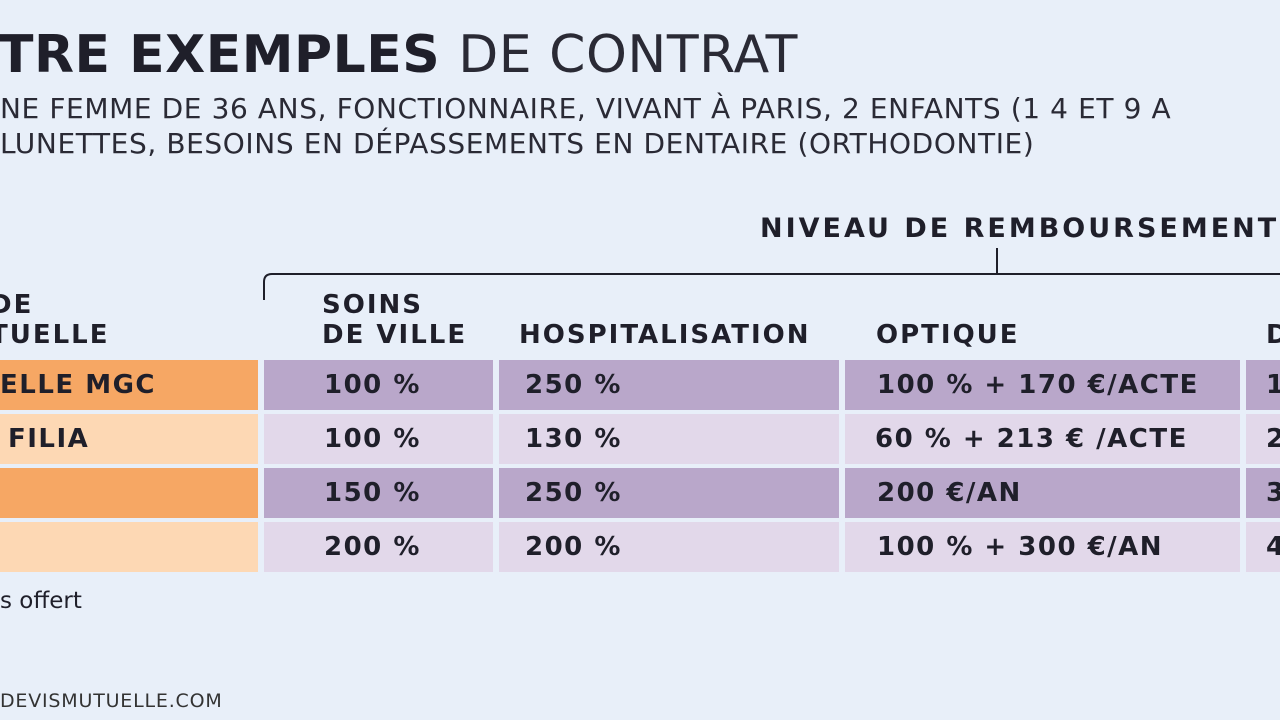  What do you see at coordinates (628, 55) in the screenshot?
I see `title-light: DE CONTRAT` at bounding box center [628, 55].